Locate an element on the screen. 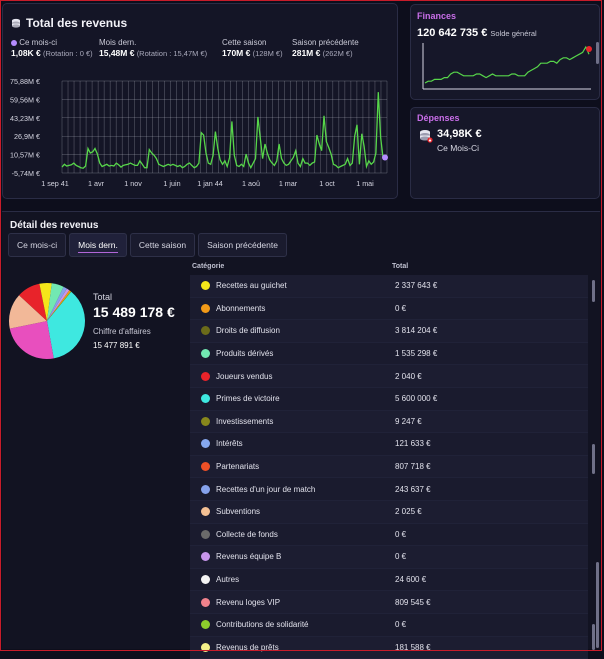  tab-previous-season: Saison précédente is located at coordinates (242, 245).